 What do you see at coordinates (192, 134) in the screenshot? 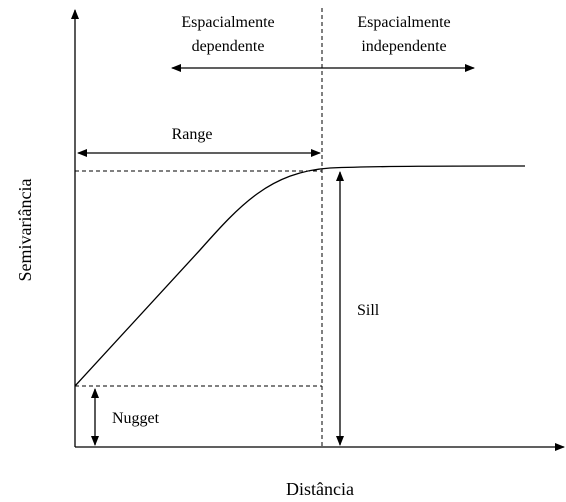
I see `range-label: Range` at bounding box center [192, 134].